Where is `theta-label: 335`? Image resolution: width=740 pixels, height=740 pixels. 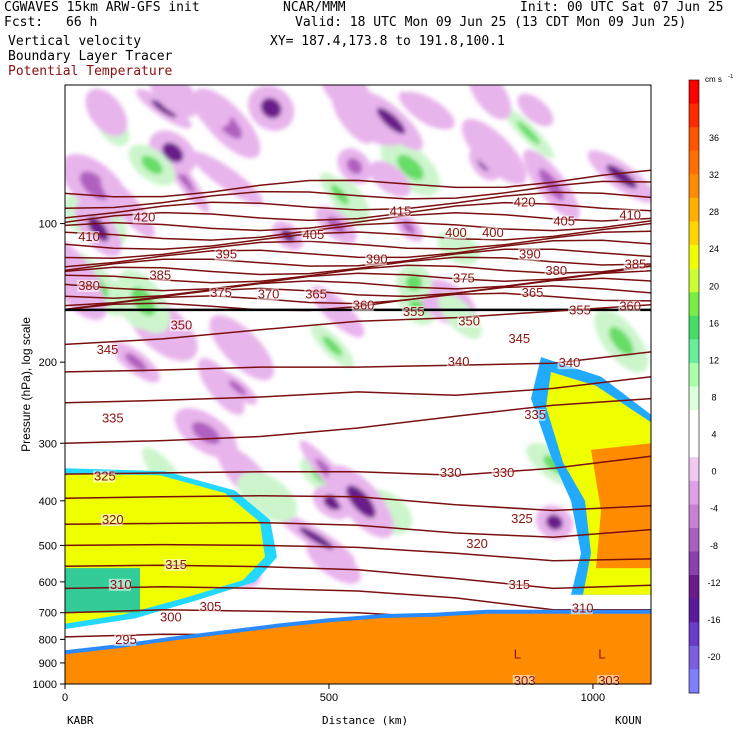 theta-label: 335 is located at coordinates (113, 418).